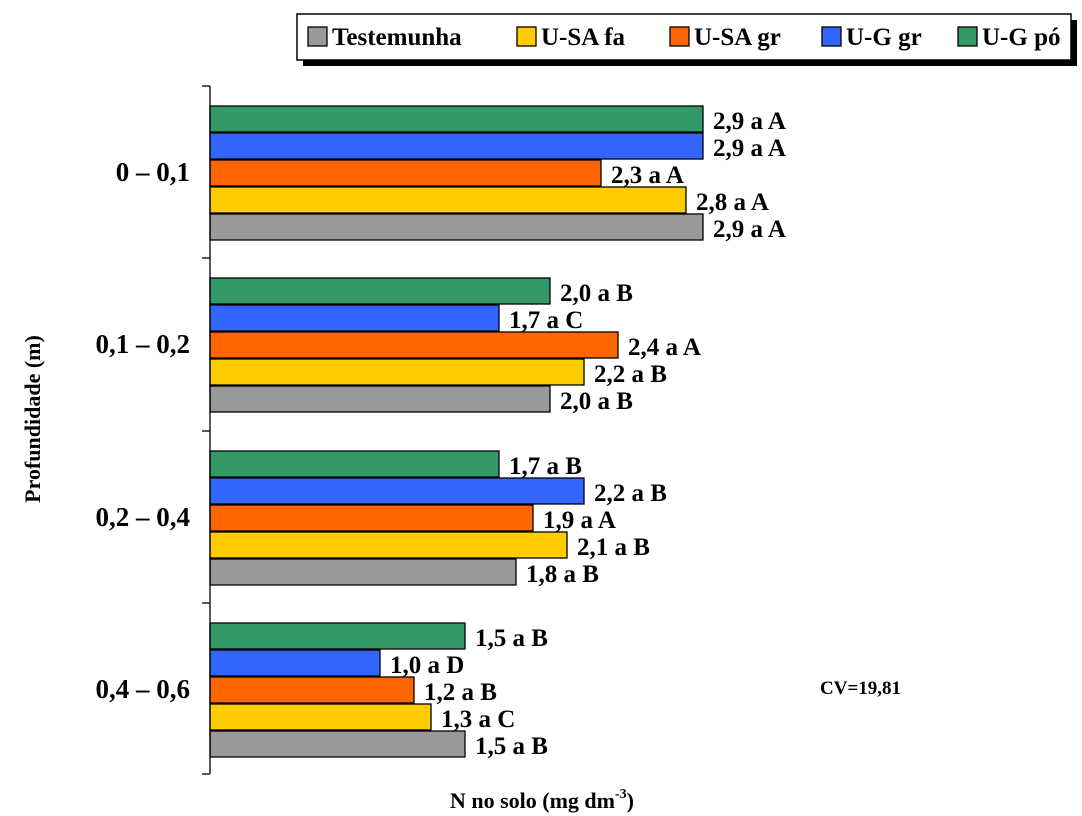 The height and width of the screenshot is (816, 1082). I want to click on category-labels: 0 – 0,1 0,1 – 0,2 0,2 – 0,4 0,4 – 0,6, so click(143, 430).